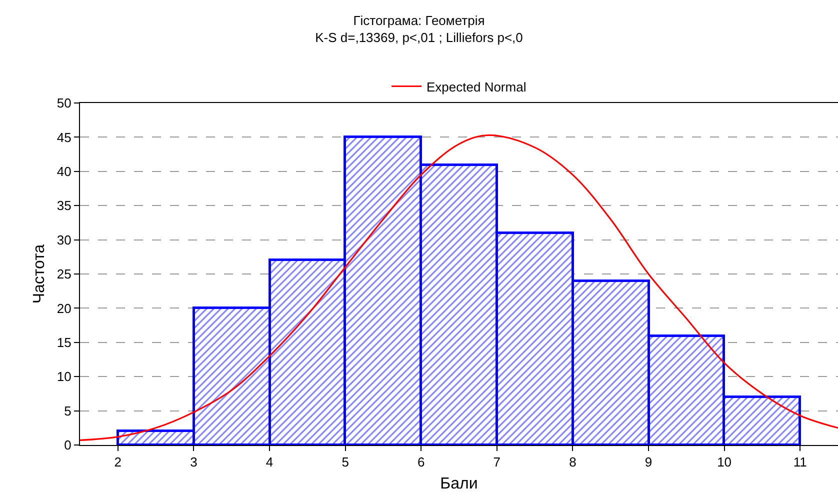 The height and width of the screenshot is (504, 838). What do you see at coordinates (64, 376) in the screenshot?
I see `y-tick-label: 10` at bounding box center [64, 376].